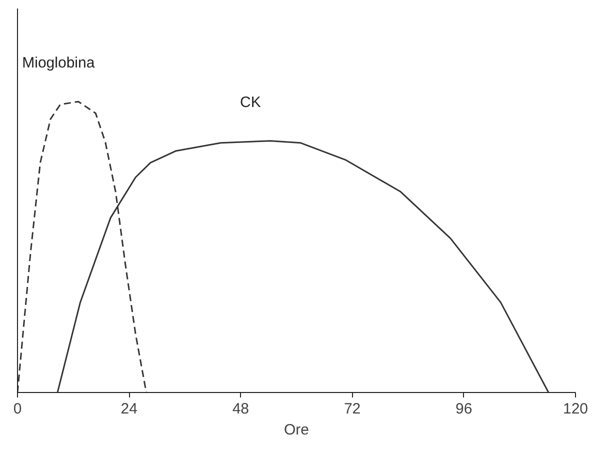 This screenshot has height=462, width=599. What do you see at coordinates (241, 409) in the screenshot?
I see `x-tick-label: 48` at bounding box center [241, 409].